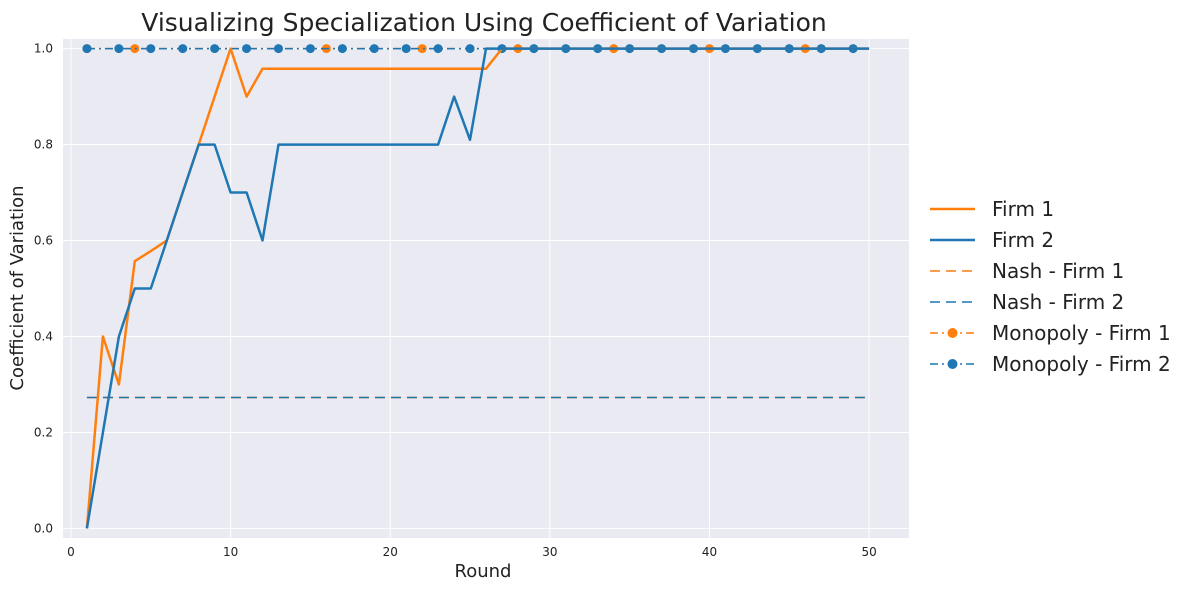 The width and height of the screenshot is (1189, 589). I want to click on y-axis-label: Coefficient of Variation, so click(17, 287).